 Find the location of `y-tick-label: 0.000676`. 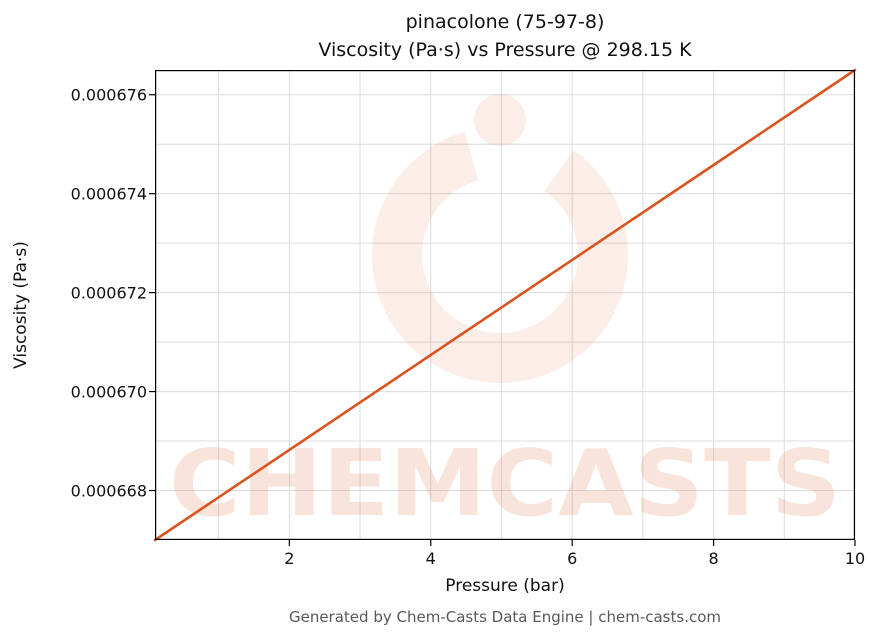

y-tick-label: 0.000676 is located at coordinates (108, 95).